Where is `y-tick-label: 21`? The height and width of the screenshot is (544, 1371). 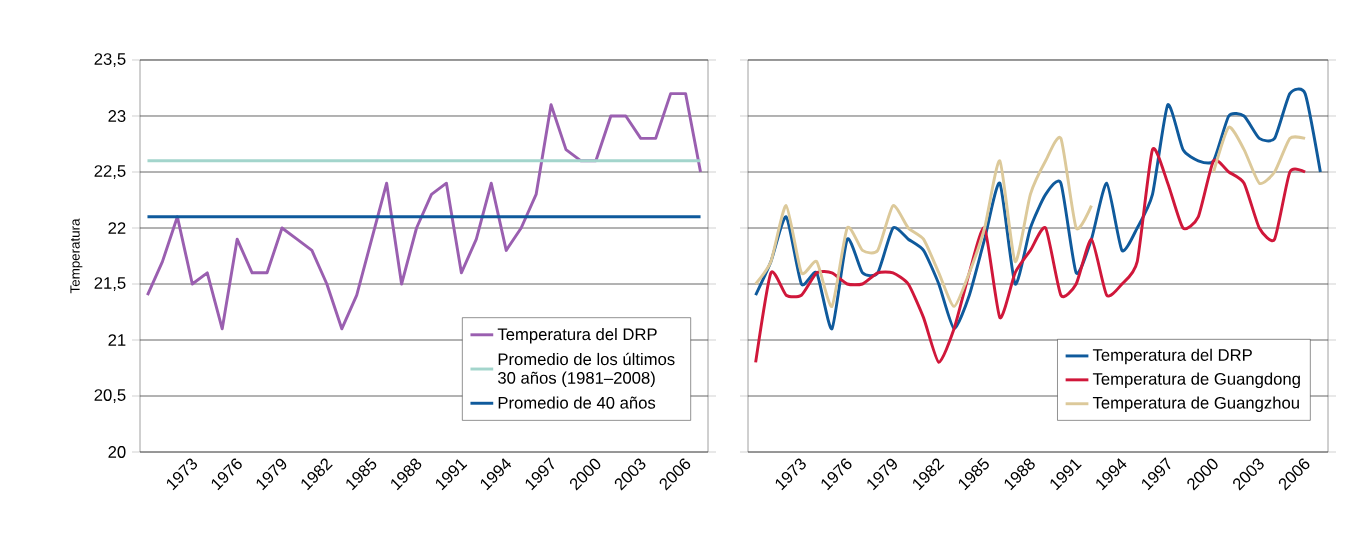
y-tick-label: 21 is located at coordinates (117, 340).